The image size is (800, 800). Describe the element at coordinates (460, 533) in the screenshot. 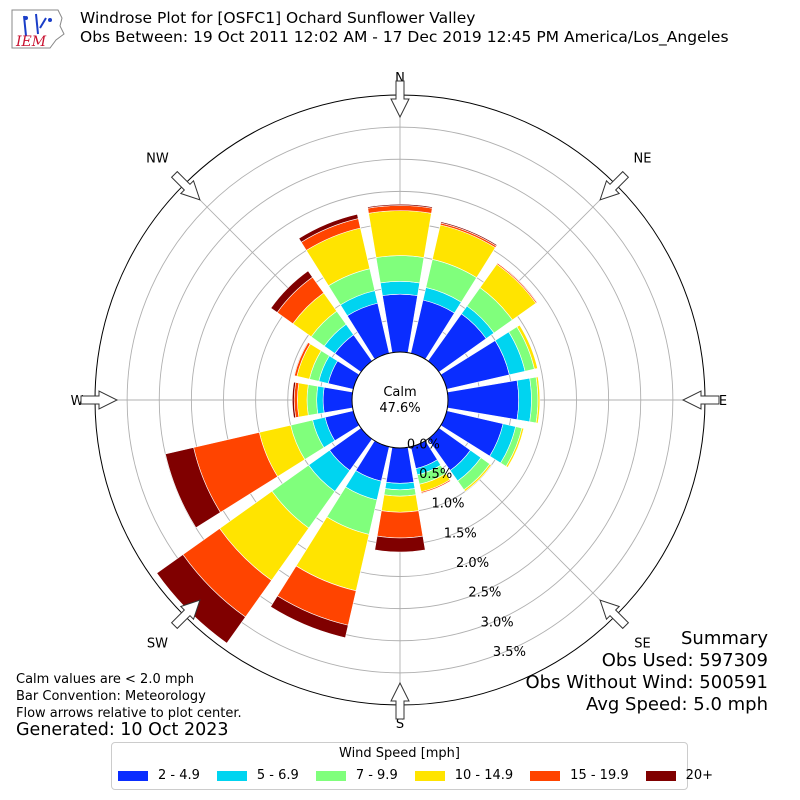

I see `radial-tick-label: 1.5%` at that location.